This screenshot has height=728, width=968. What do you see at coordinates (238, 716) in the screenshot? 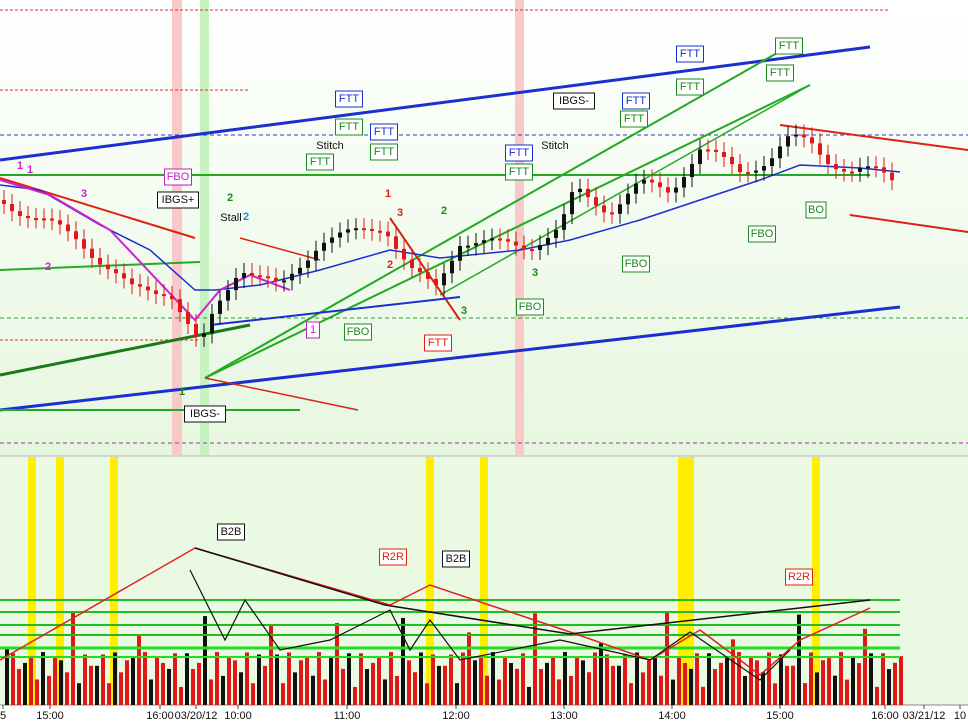
I see `time-label: 10:00` at bounding box center [238, 716].